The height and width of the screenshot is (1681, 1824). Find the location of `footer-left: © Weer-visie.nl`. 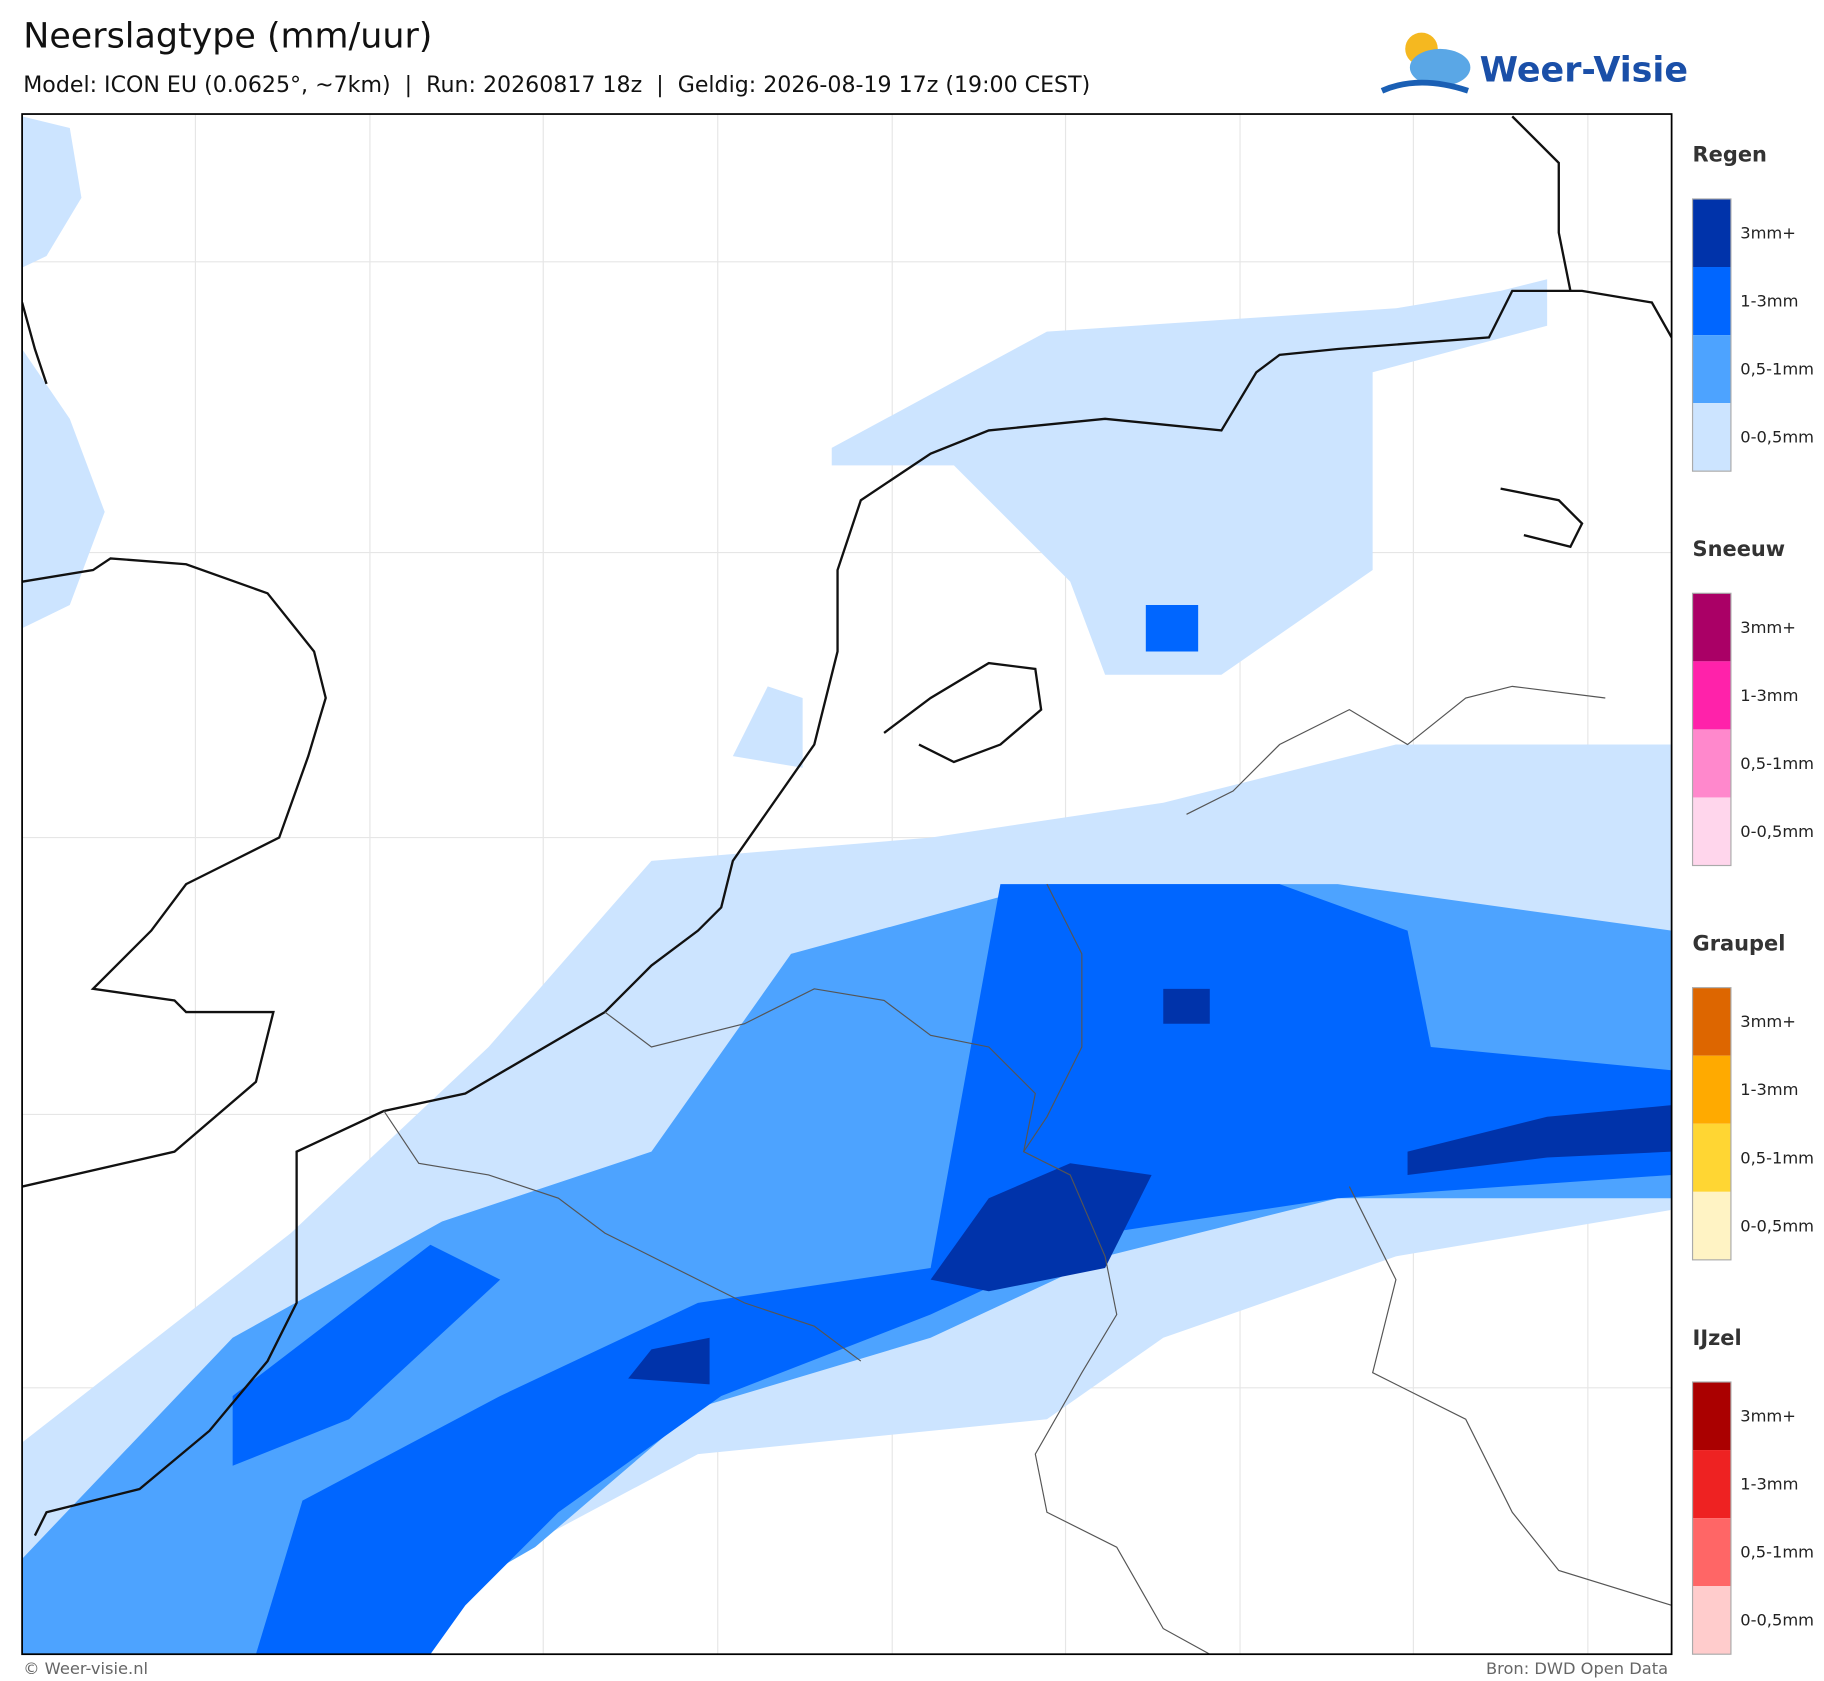

footer-left: © Weer-visie.nl is located at coordinates (85, 1668).